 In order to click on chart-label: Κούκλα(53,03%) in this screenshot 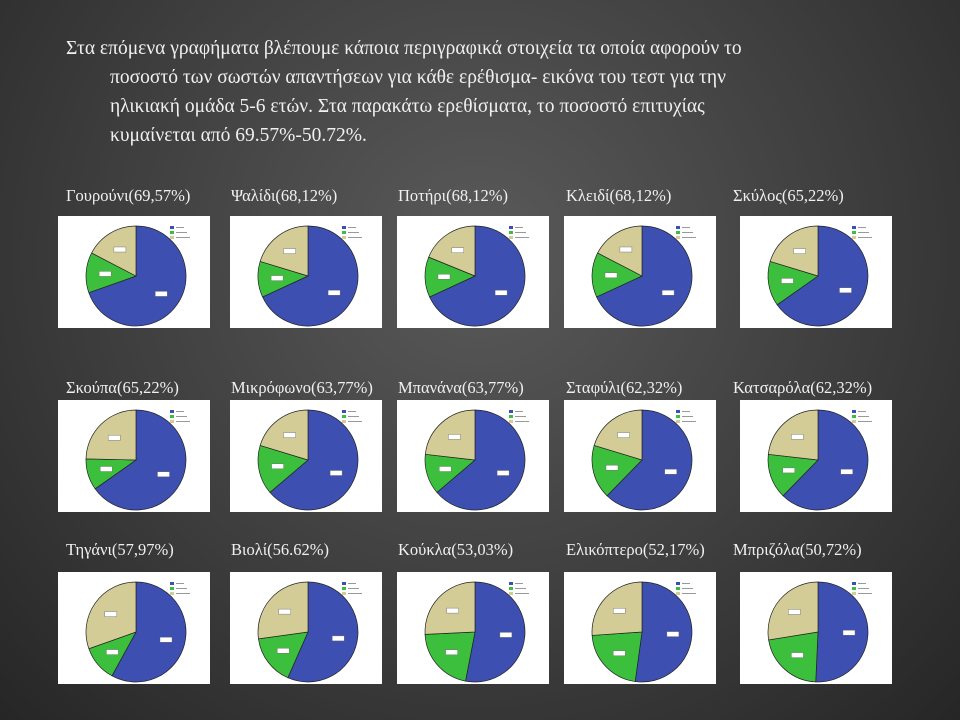, I will do `click(456, 549)`.